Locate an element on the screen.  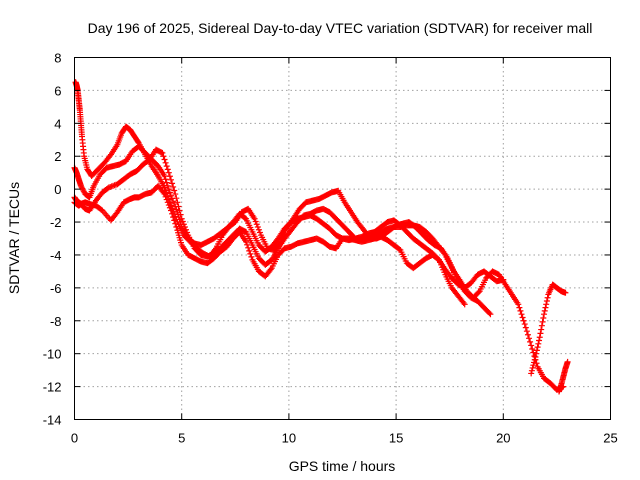
y-tick-label: -14 is located at coordinates (52, 420).